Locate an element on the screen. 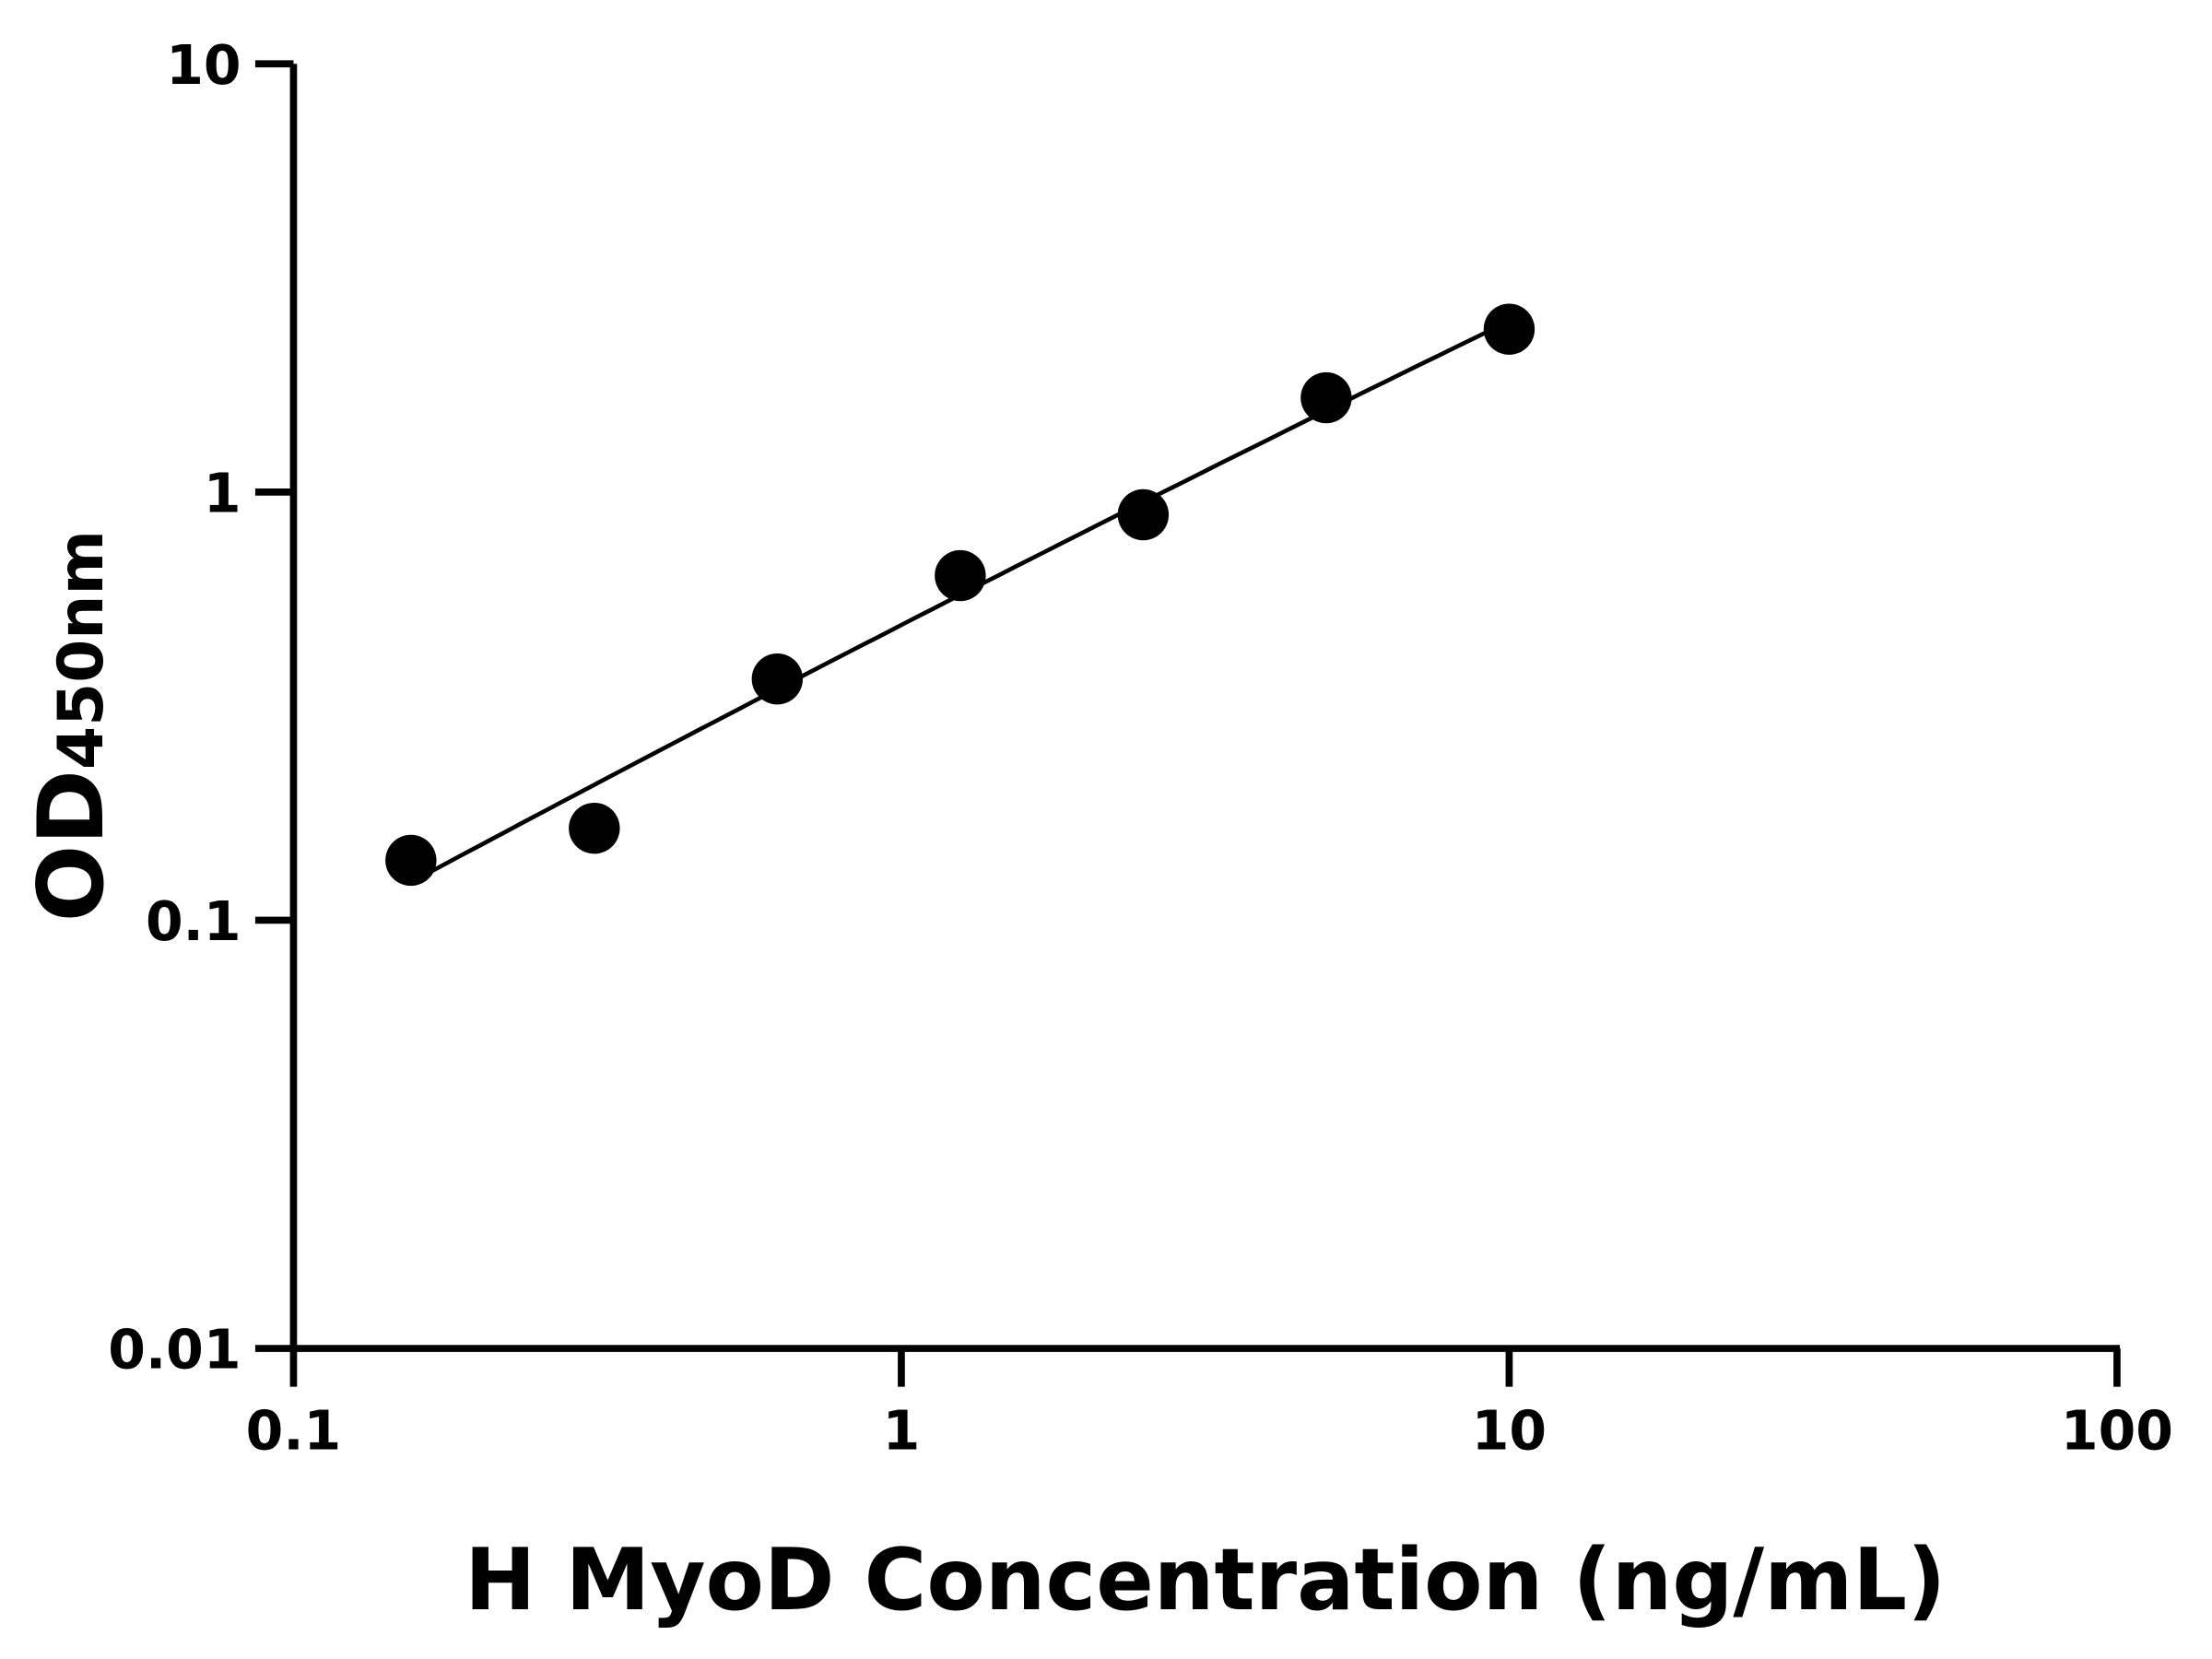  x-tick-label: 100 is located at coordinates (2117, 1430).